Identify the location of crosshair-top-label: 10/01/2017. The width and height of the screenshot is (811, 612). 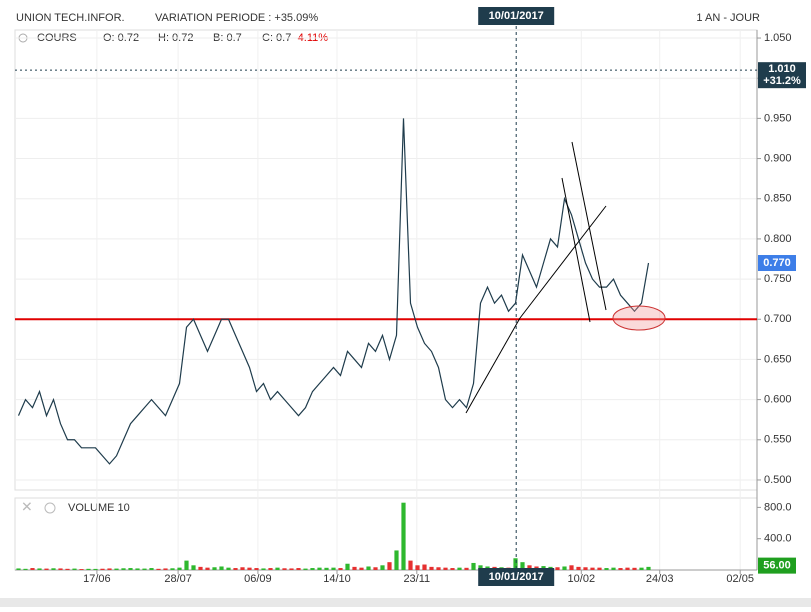
(516, 16).